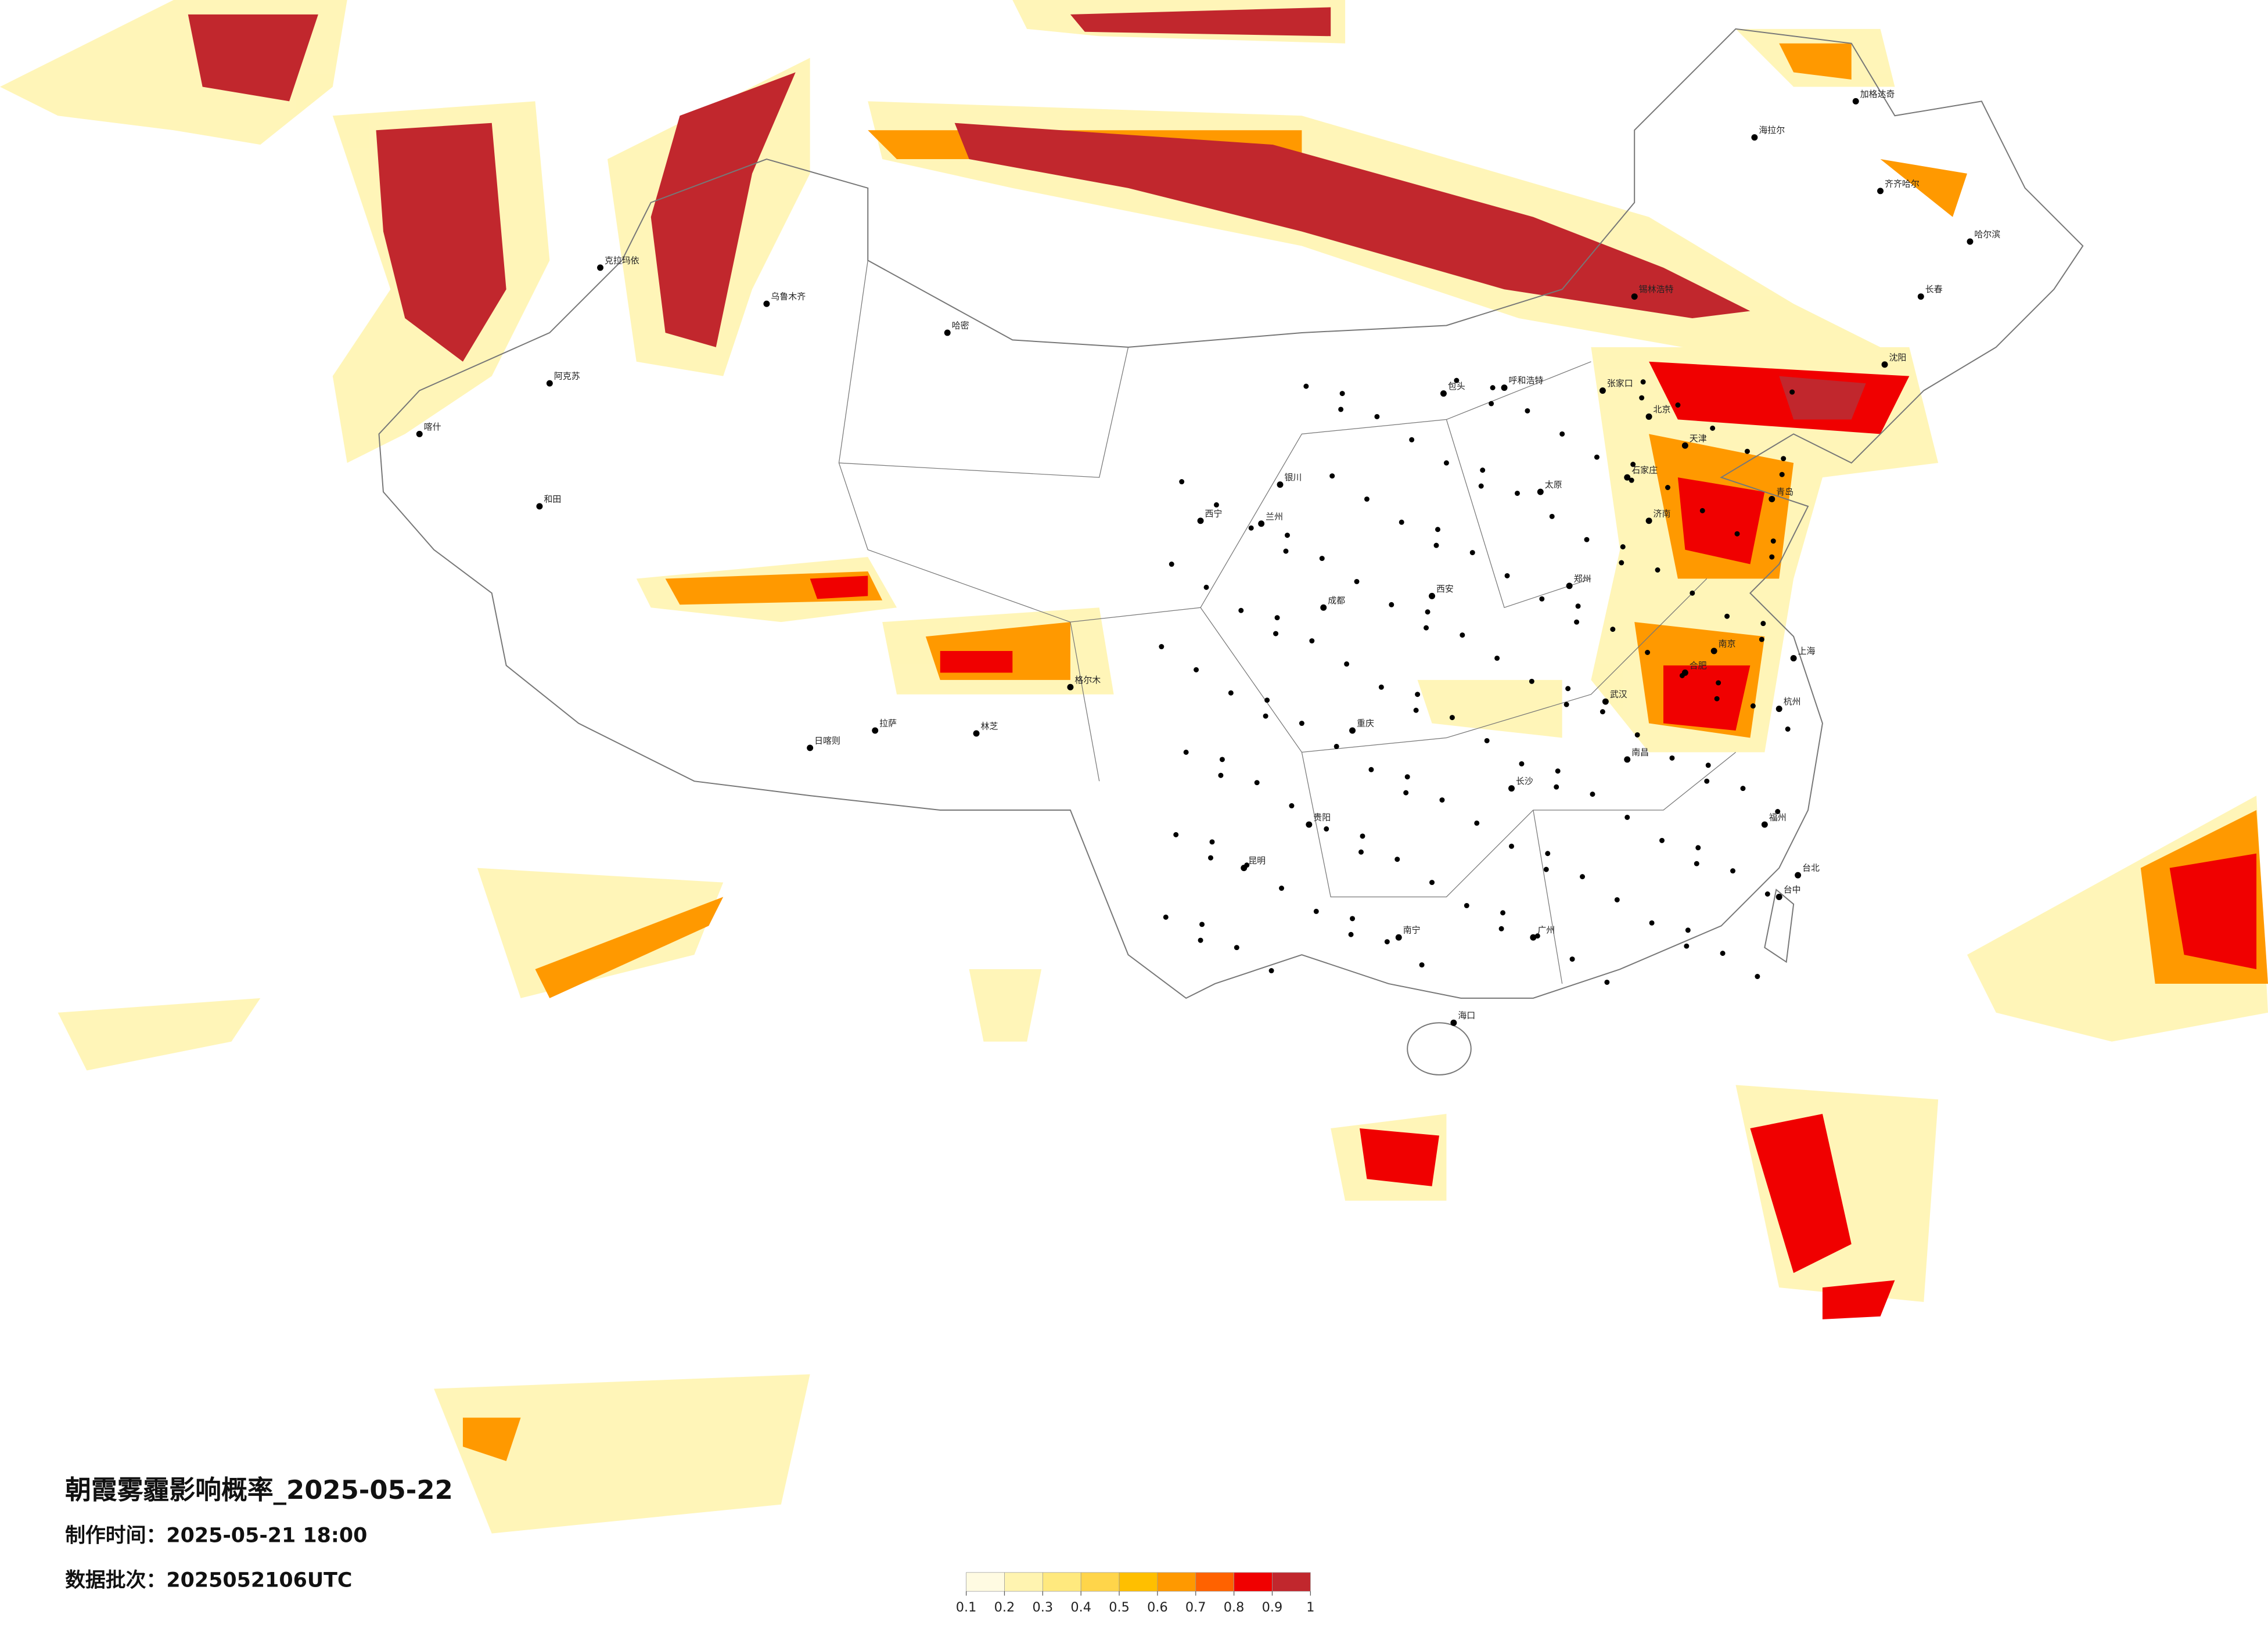 The height and width of the screenshot is (1626, 2268). Describe the element at coordinates (1778, 817) in the screenshot. I see `city-label: 福州` at that location.